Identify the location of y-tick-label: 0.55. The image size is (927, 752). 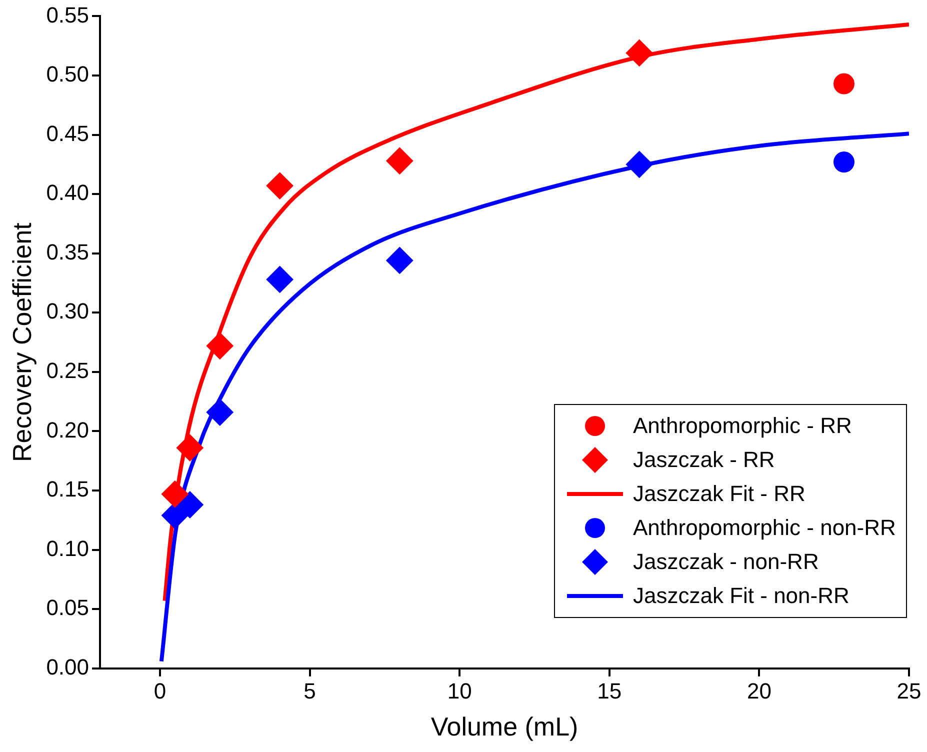
(68, 15).